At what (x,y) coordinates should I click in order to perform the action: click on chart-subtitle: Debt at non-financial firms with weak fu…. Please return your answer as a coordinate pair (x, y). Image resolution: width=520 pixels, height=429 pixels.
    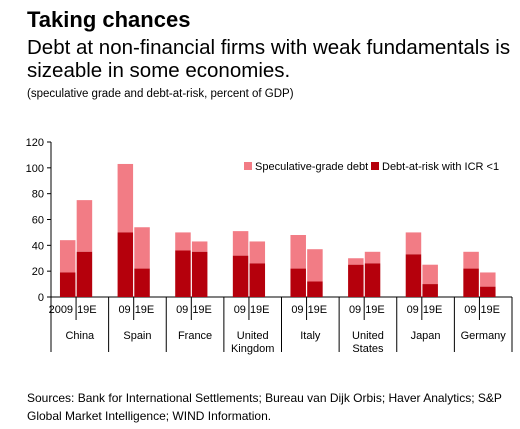
    Looking at the image, I should click on (269, 59).